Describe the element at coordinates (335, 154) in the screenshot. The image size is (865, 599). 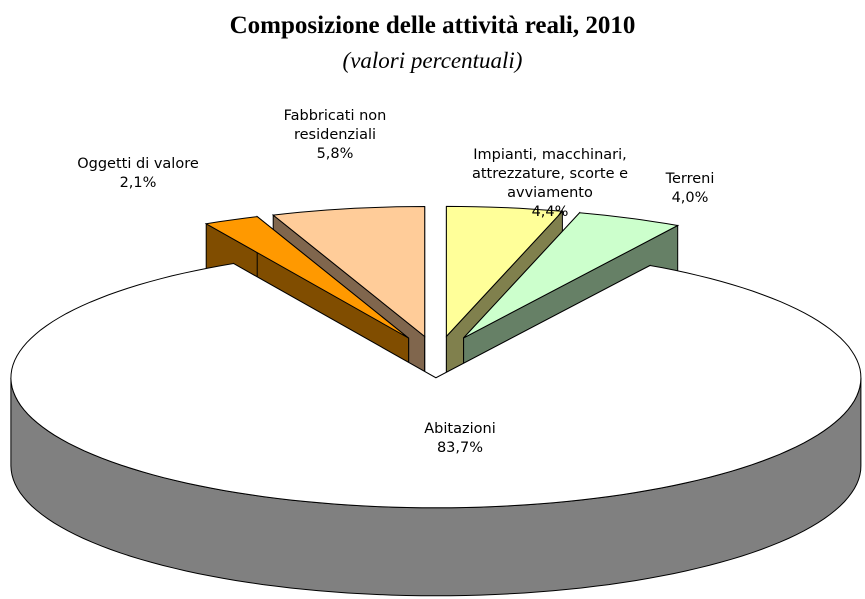
I see `value-label: 5,8%` at that location.